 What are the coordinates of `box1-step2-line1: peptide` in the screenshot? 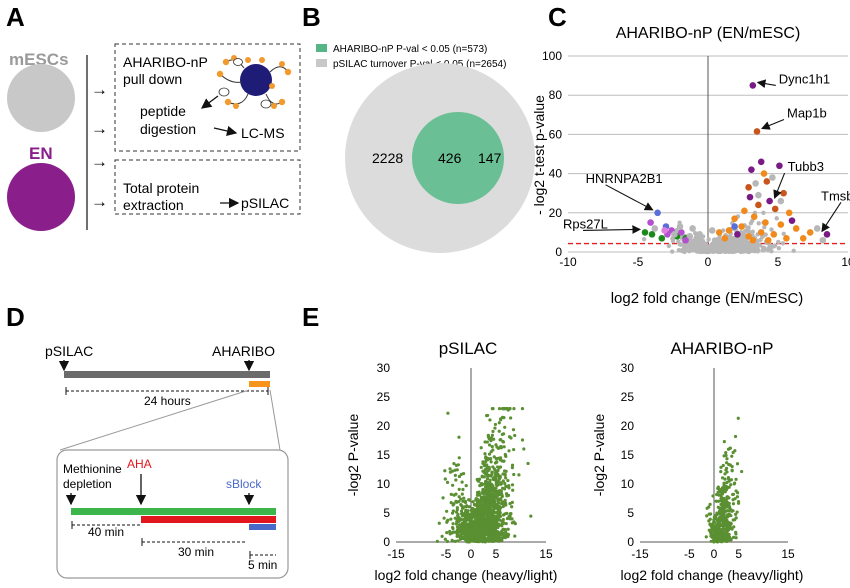 It's located at (163, 111).